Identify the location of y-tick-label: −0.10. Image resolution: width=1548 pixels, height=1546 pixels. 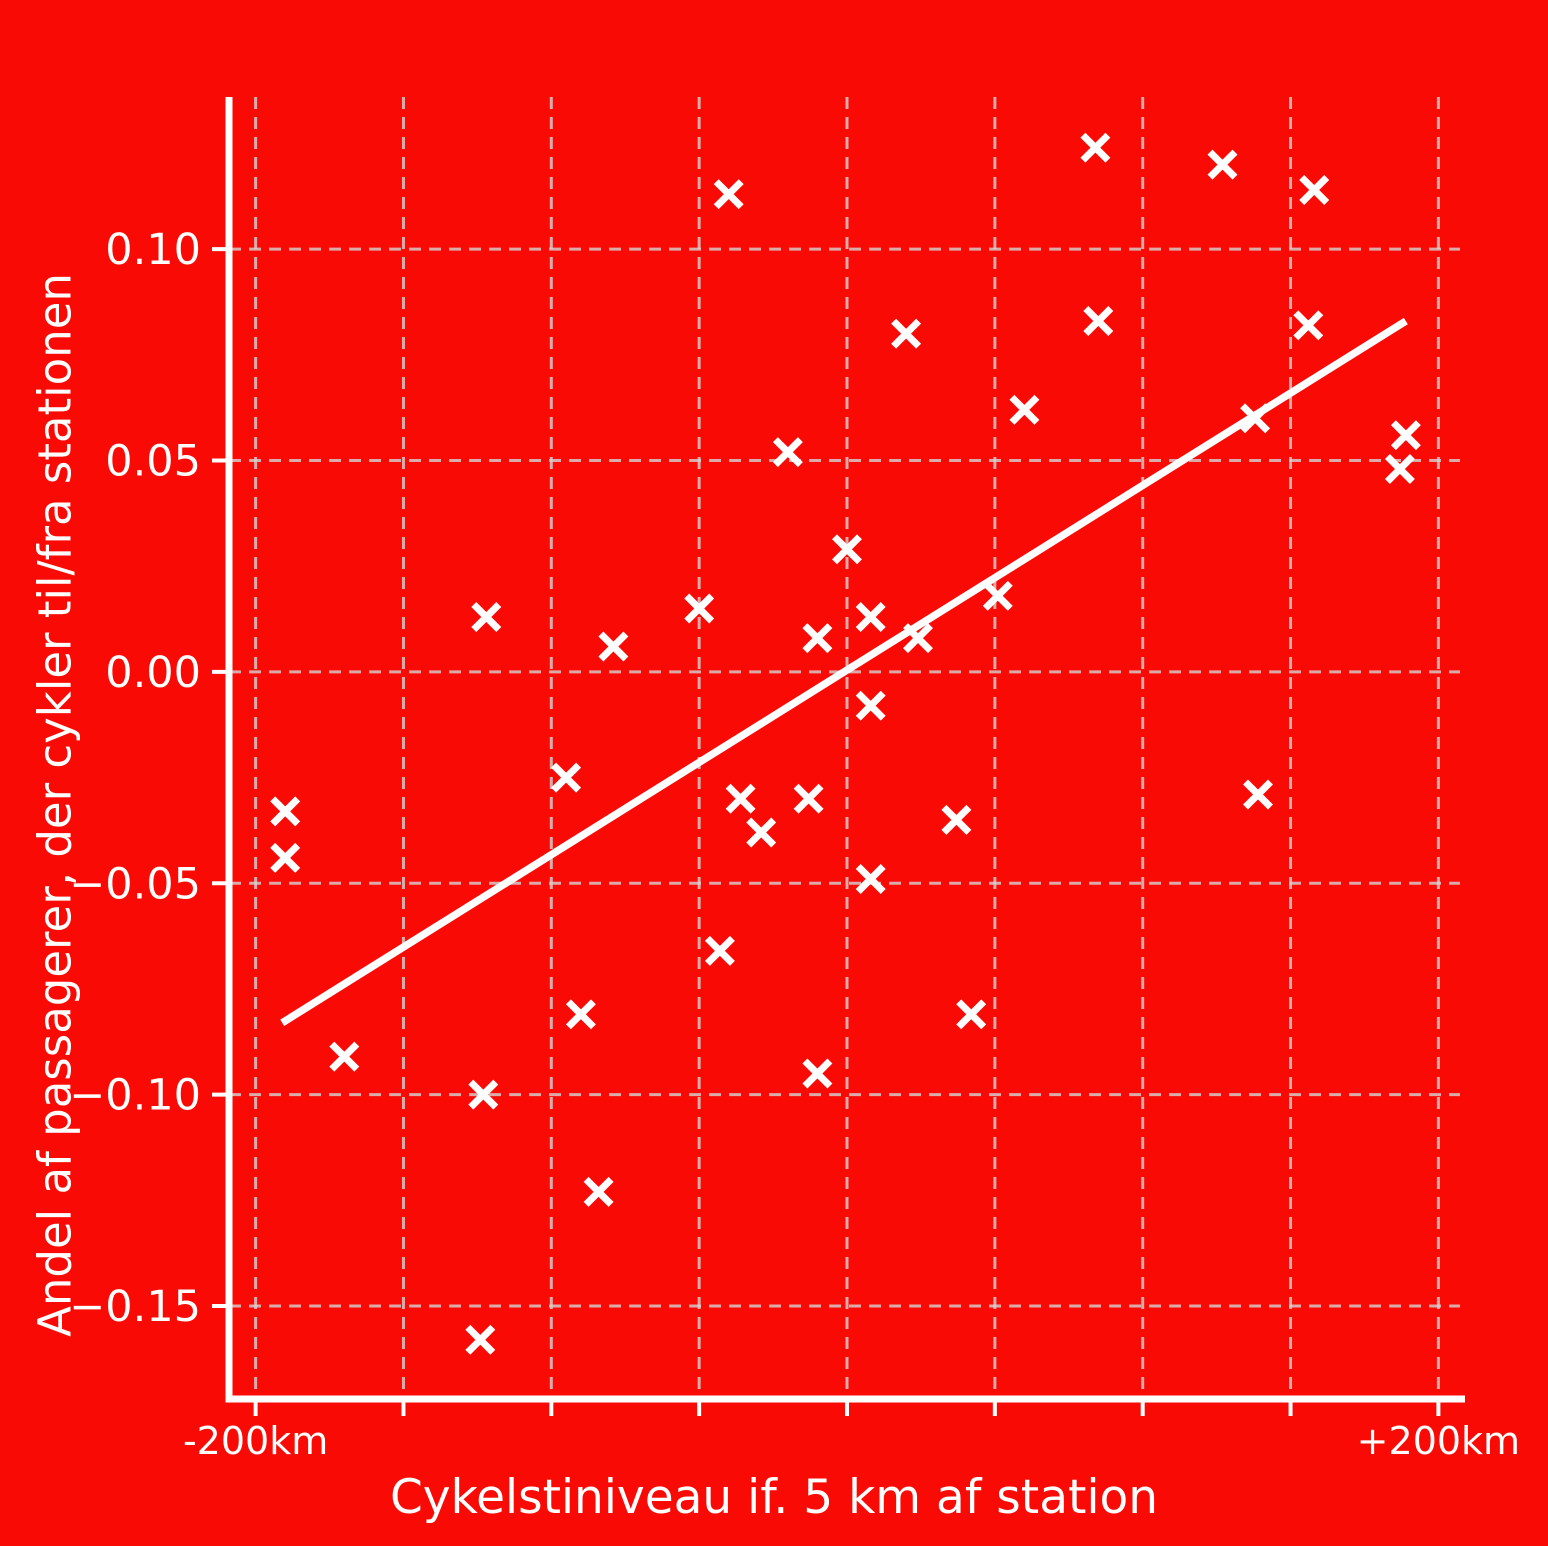
(135, 1096).